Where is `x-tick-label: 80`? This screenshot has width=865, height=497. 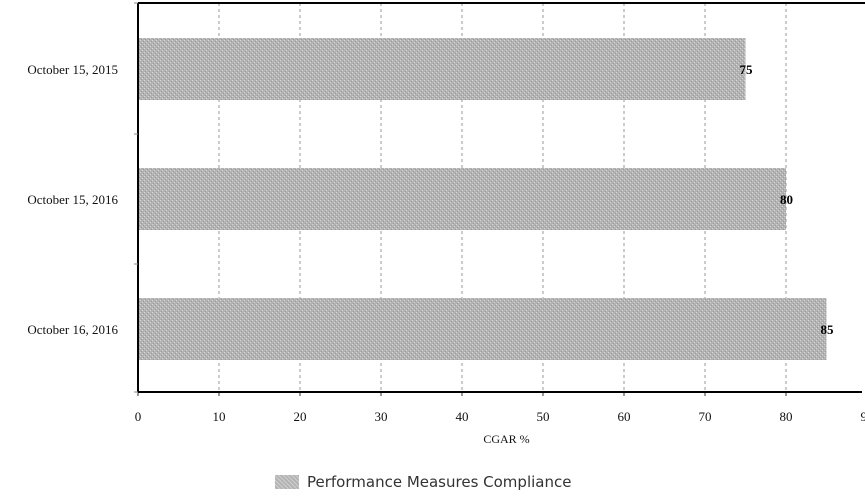 x-tick-label: 80 is located at coordinates (786, 416).